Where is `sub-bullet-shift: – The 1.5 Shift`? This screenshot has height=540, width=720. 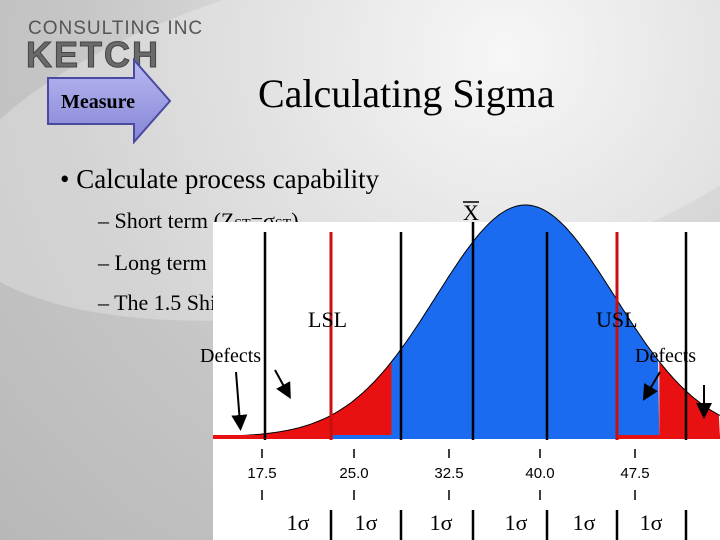 sub-bullet-shift: – The 1.5 Shift is located at coordinates (164, 302).